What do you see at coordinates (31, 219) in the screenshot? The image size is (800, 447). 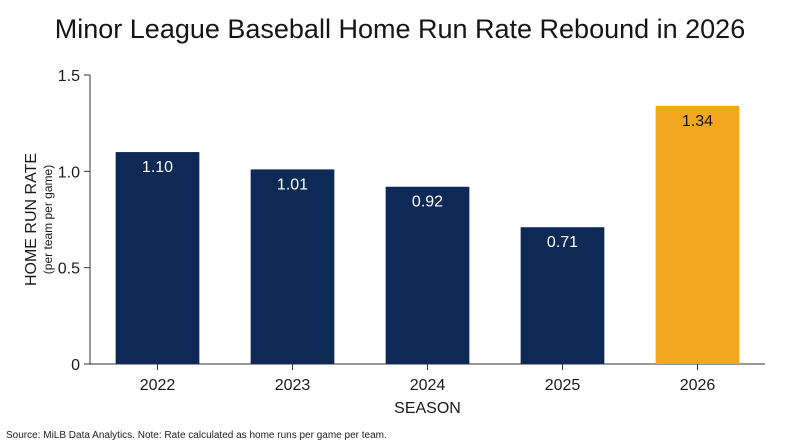 I see `y-axis-label: HOME RUN RATE` at bounding box center [31, 219].